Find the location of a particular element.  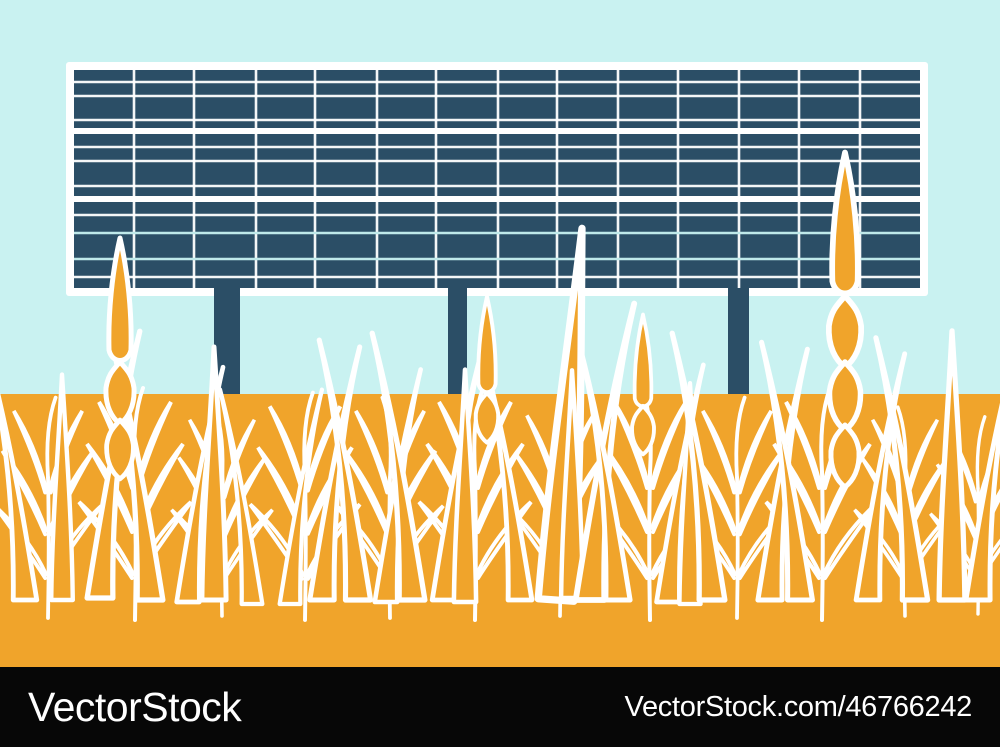

vectorstock-credit-text: VectorStock.com/46766242 is located at coordinates (798, 706).